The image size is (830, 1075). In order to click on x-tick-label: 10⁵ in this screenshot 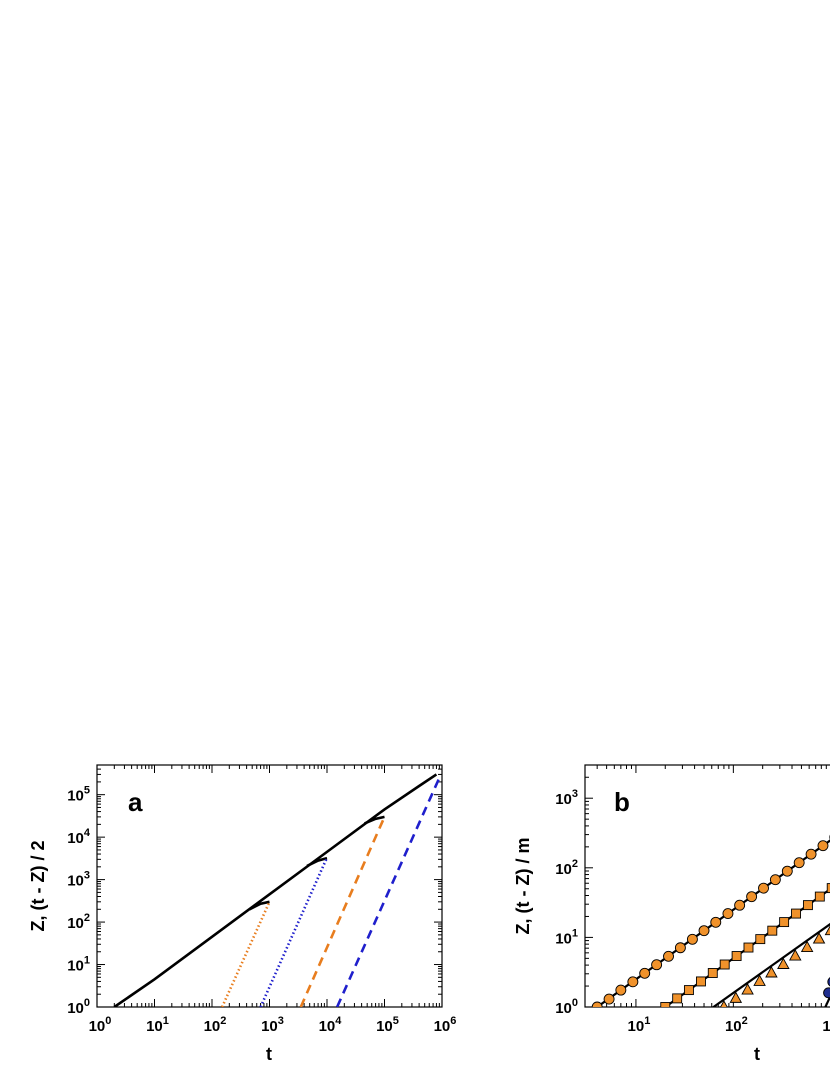, I will do `click(387, 1025)`.